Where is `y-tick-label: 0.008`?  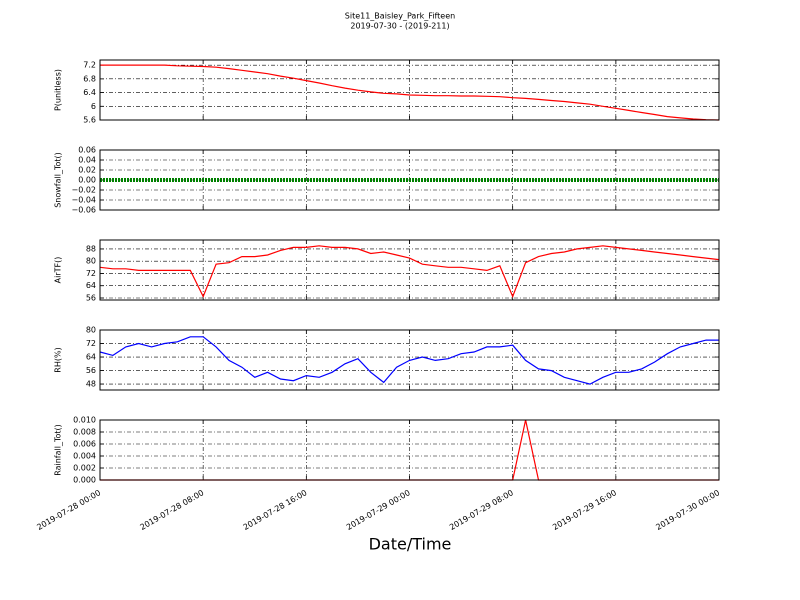 y-tick-label: 0.008 is located at coordinates (84, 432).